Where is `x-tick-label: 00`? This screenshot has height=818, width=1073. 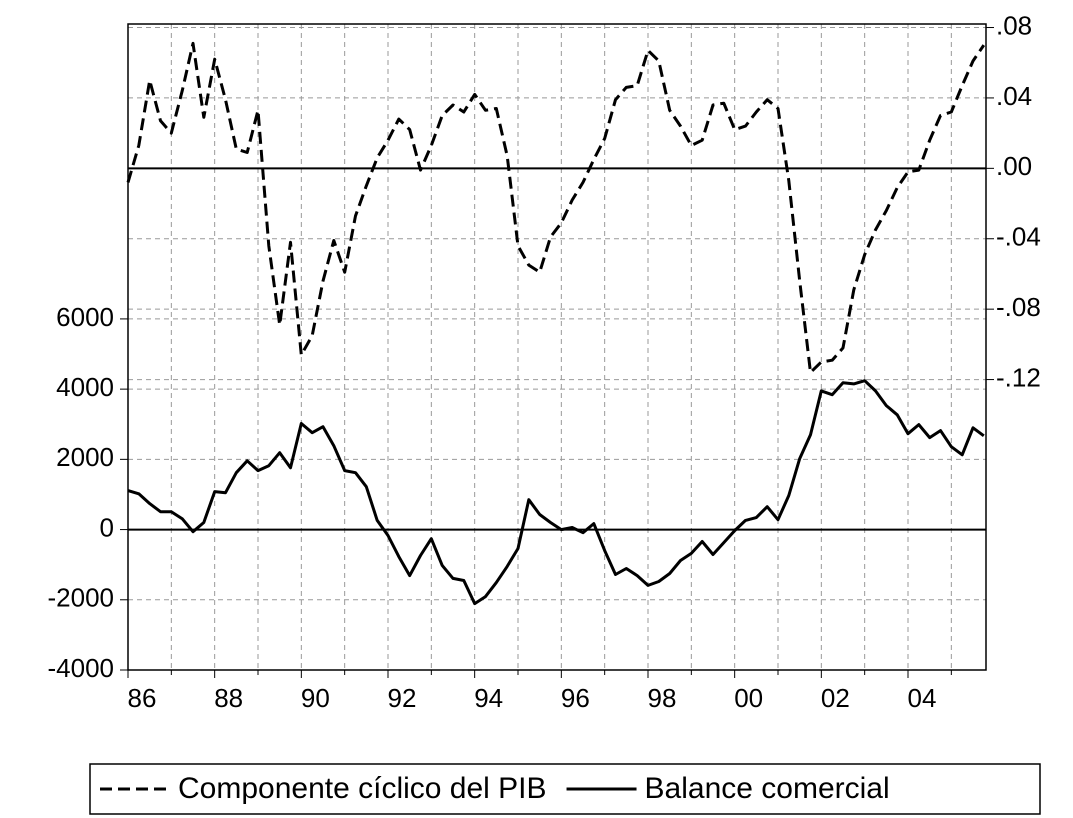
x-tick-label: 00 is located at coordinates (748, 698).